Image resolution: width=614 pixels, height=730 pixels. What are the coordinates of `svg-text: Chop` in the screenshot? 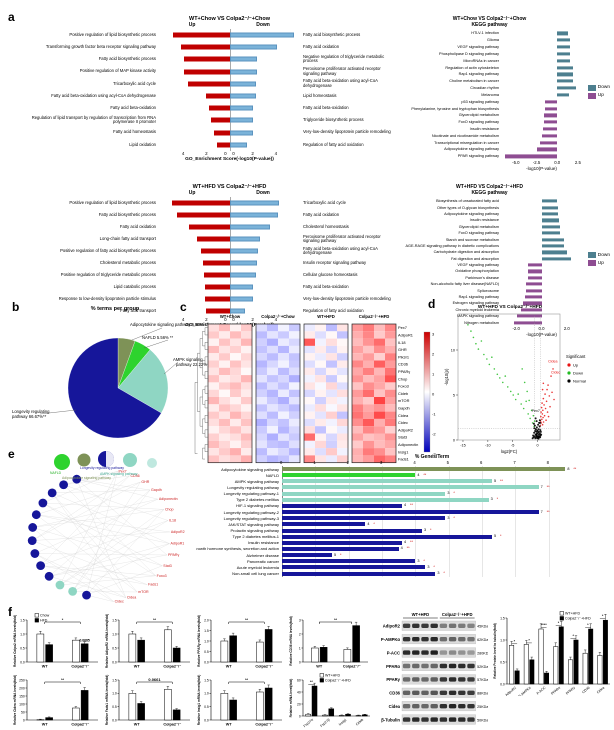 It's located at (402, 378).